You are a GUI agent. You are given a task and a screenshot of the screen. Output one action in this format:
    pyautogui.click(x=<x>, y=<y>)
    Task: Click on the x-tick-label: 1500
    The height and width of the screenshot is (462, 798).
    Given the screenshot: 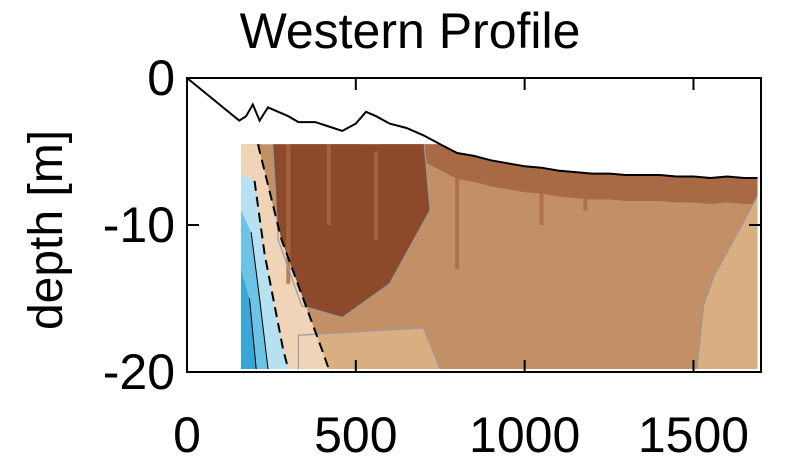 What is the action you would take?
    pyautogui.click(x=693, y=434)
    